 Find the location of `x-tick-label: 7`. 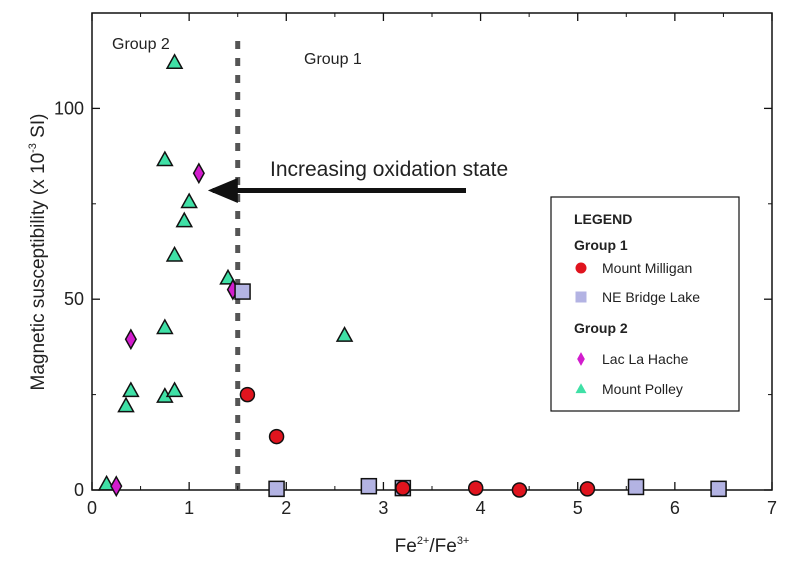

x-tick-label: 7 is located at coordinates (772, 508).